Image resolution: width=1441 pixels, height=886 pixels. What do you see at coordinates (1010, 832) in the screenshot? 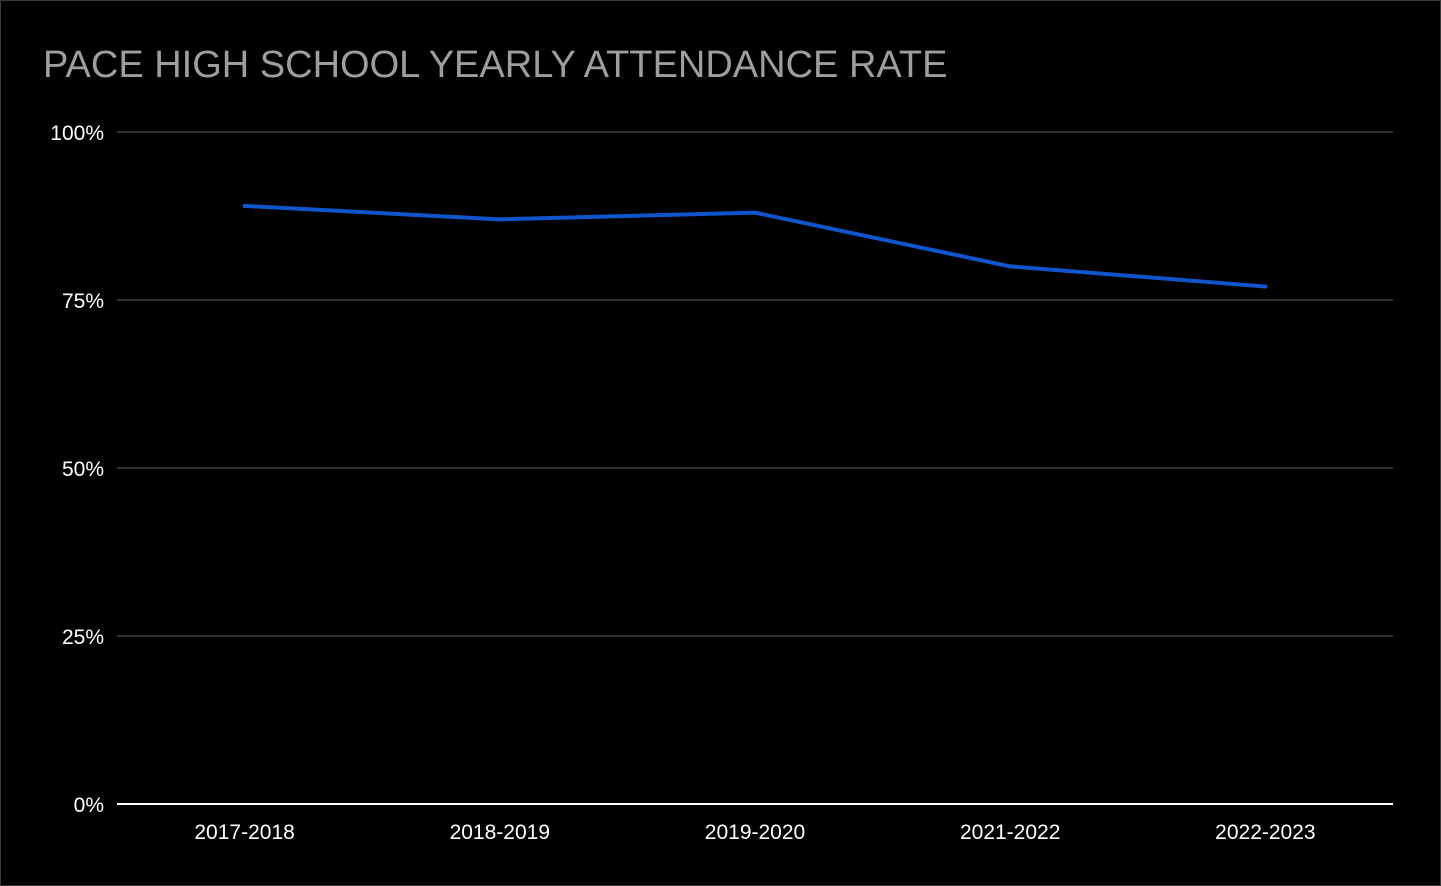
I see `x-tick-label: 2021-2022` at bounding box center [1010, 832].